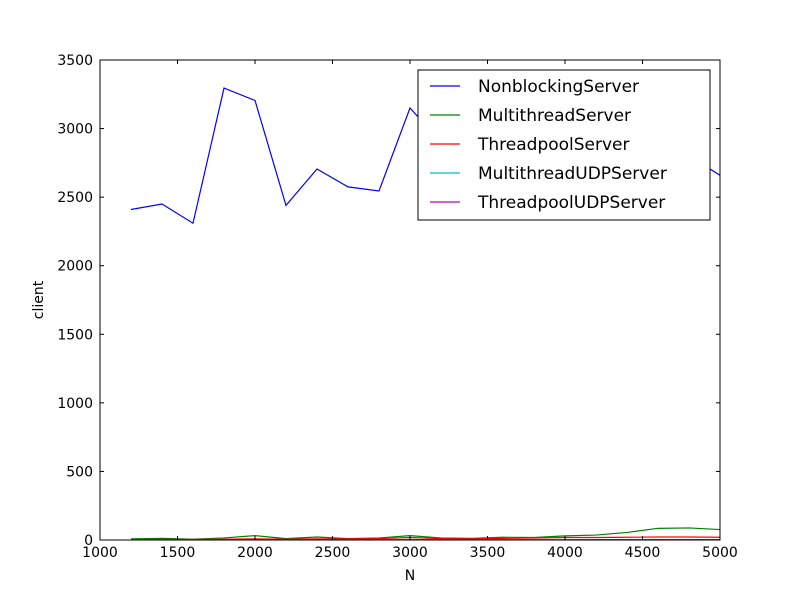 Image resolution: width=800 pixels, height=604 pixels. What do you see at coordinates (79, 472) in the screenshot?
I see `y-tick-label: 500` at bounding box center [79, 472].